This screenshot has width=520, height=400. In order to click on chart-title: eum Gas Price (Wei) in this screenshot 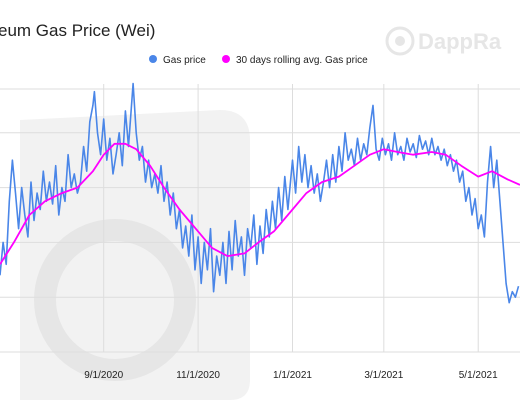, I will do `click(77, 30)`.